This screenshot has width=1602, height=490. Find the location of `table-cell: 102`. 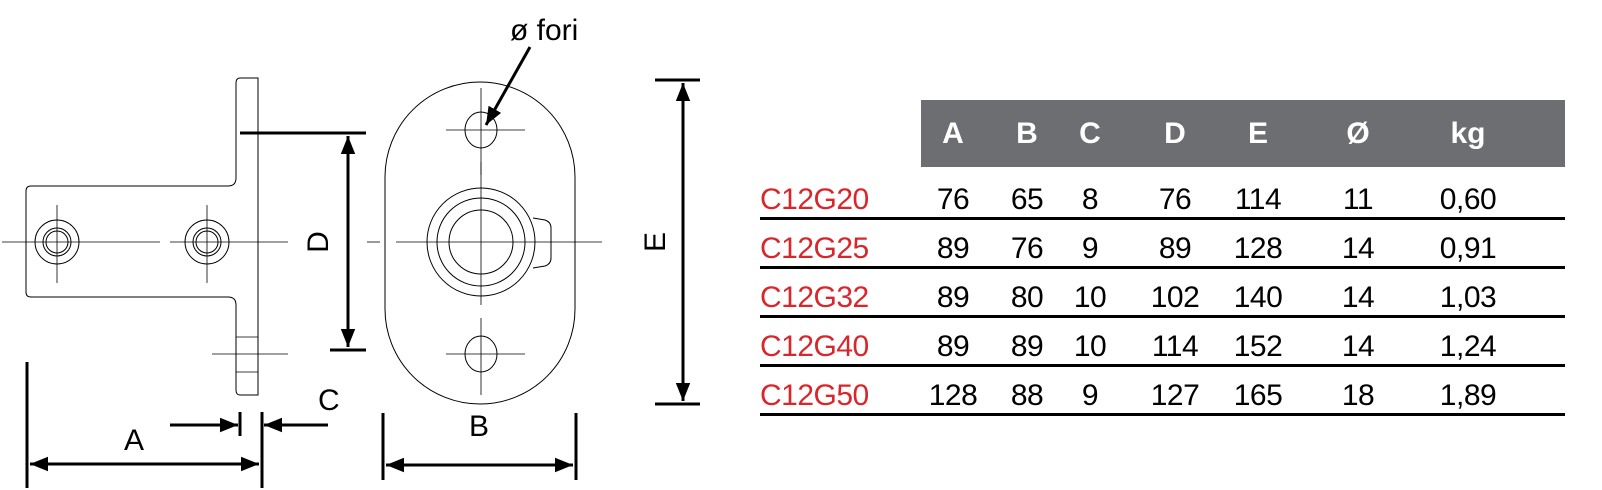

table-cell: 102 is located at coordinates (1175, 297).